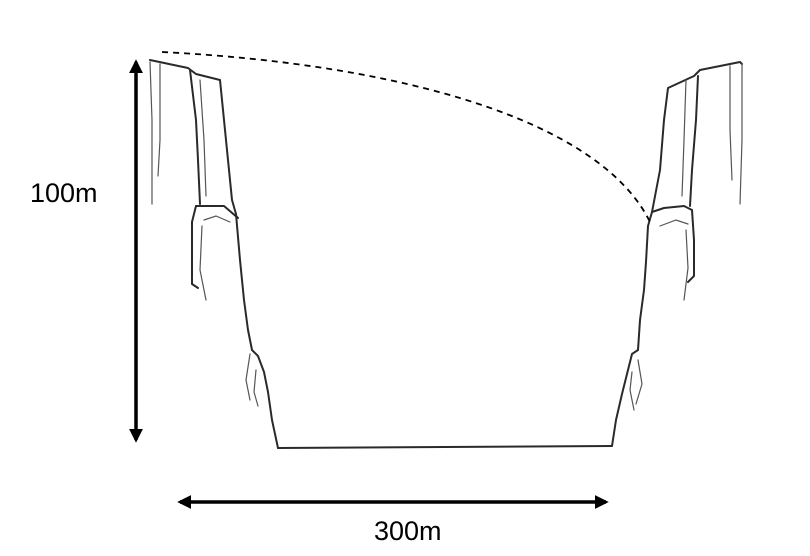 This screenshot has width=810, height=556. I want to click on canyon-floor, so click(445, 447).